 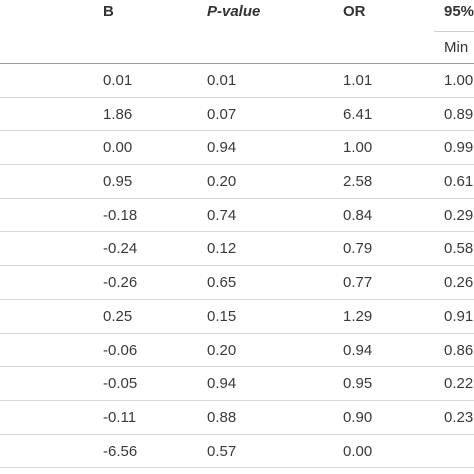 I want to click on ci-header-rule, so click(x=454, y=31).